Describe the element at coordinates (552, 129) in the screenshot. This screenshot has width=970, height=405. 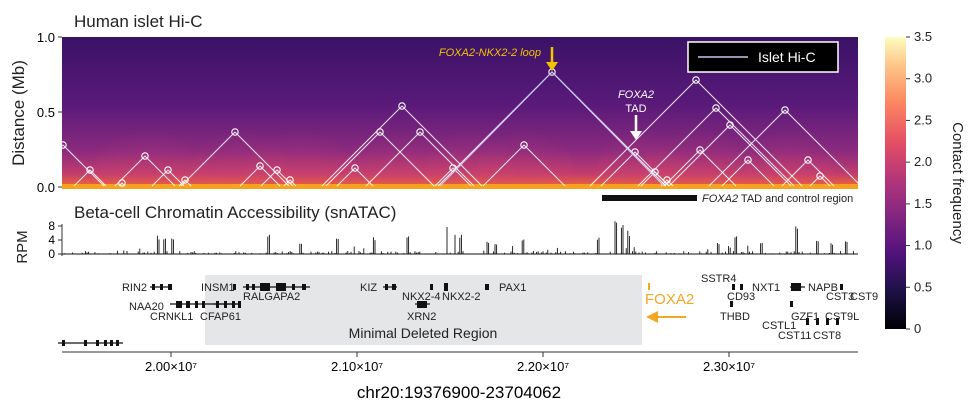
I see `loop-triangle` at that location.